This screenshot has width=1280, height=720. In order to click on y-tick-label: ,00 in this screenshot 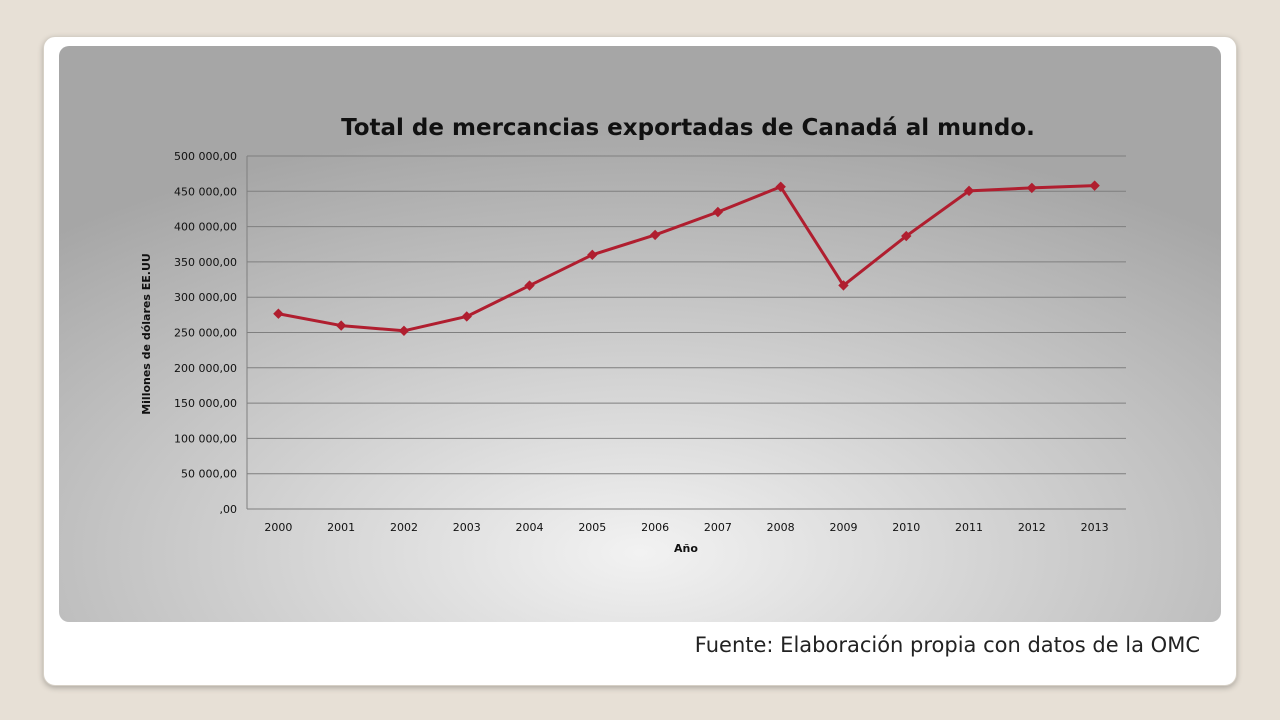, I will do `click(229, 509)`.